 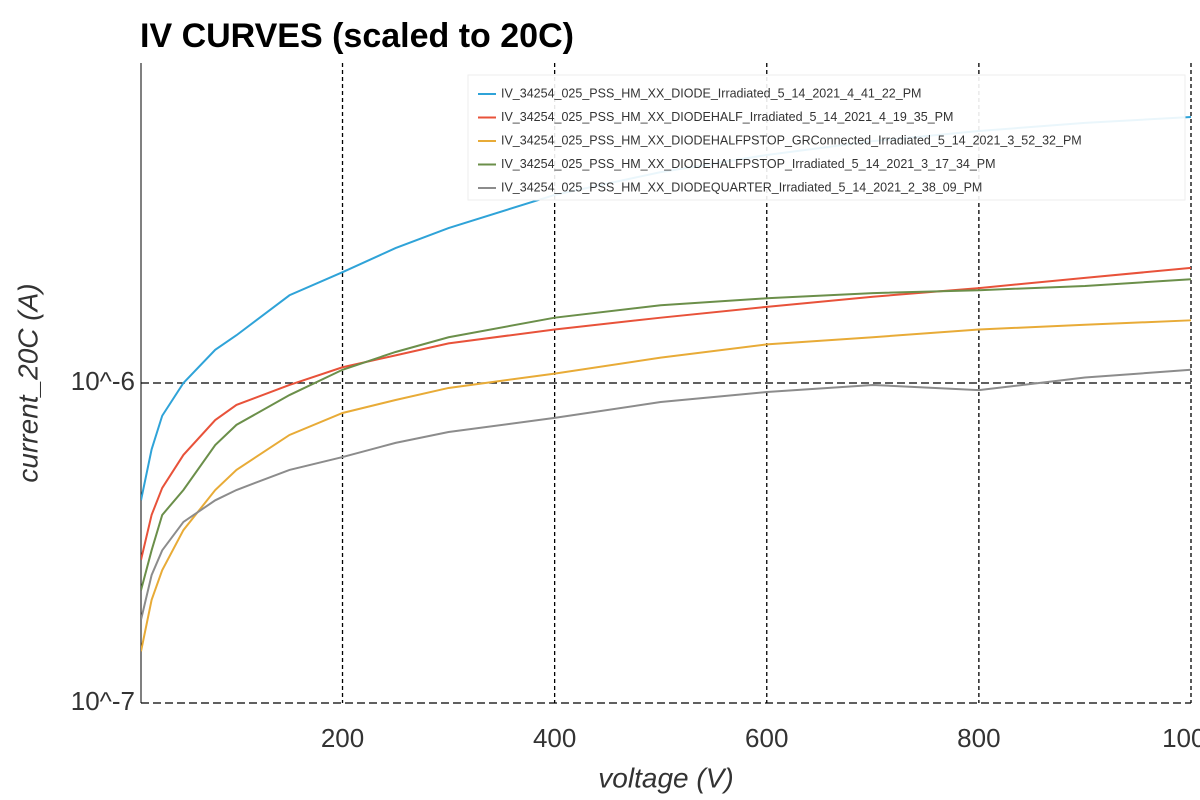 What do you see at coordinates (766, 738) in the screenshot?
I see `x-tick-label: 600` at bounding box center [766, 738].